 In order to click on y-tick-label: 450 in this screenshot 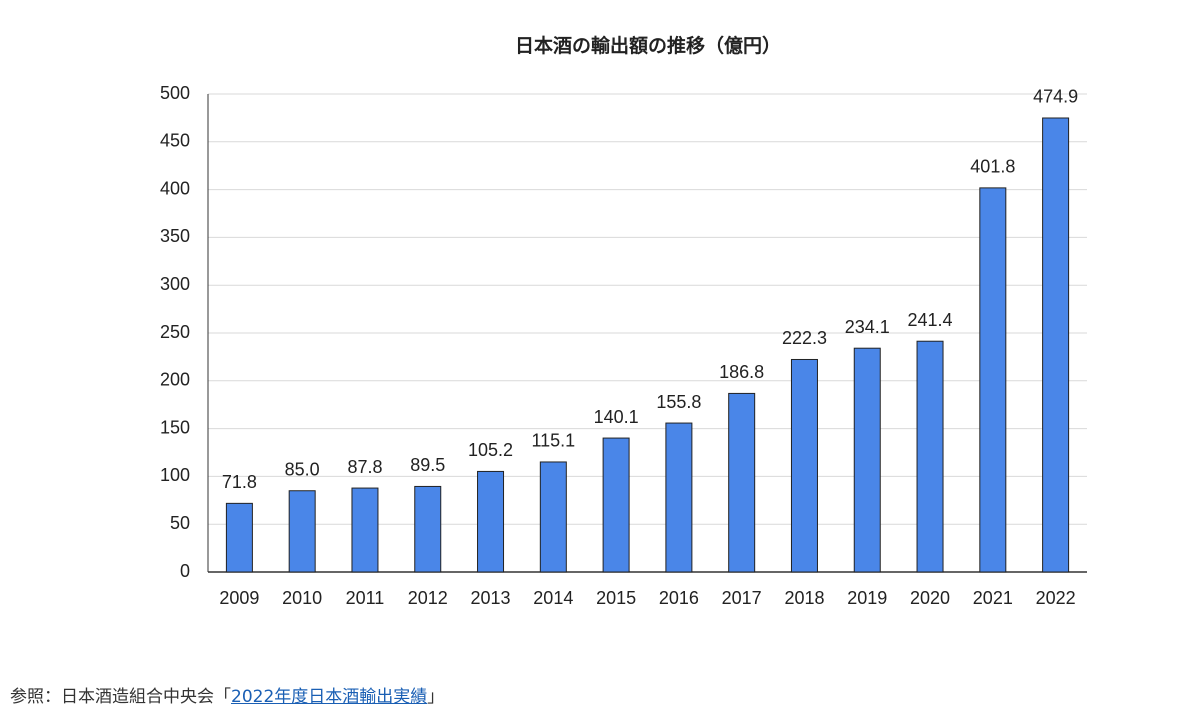, I will do `click(175, 141)`.